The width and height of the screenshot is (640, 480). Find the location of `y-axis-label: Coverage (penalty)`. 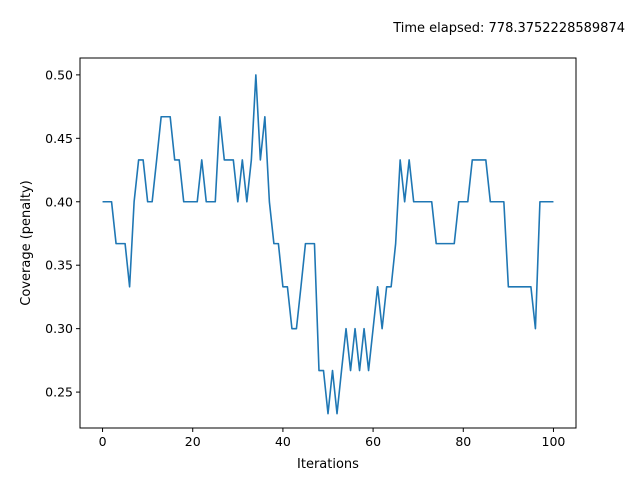

y-axis-label: Coverage (penalty) is located at coordinates (26, 242).